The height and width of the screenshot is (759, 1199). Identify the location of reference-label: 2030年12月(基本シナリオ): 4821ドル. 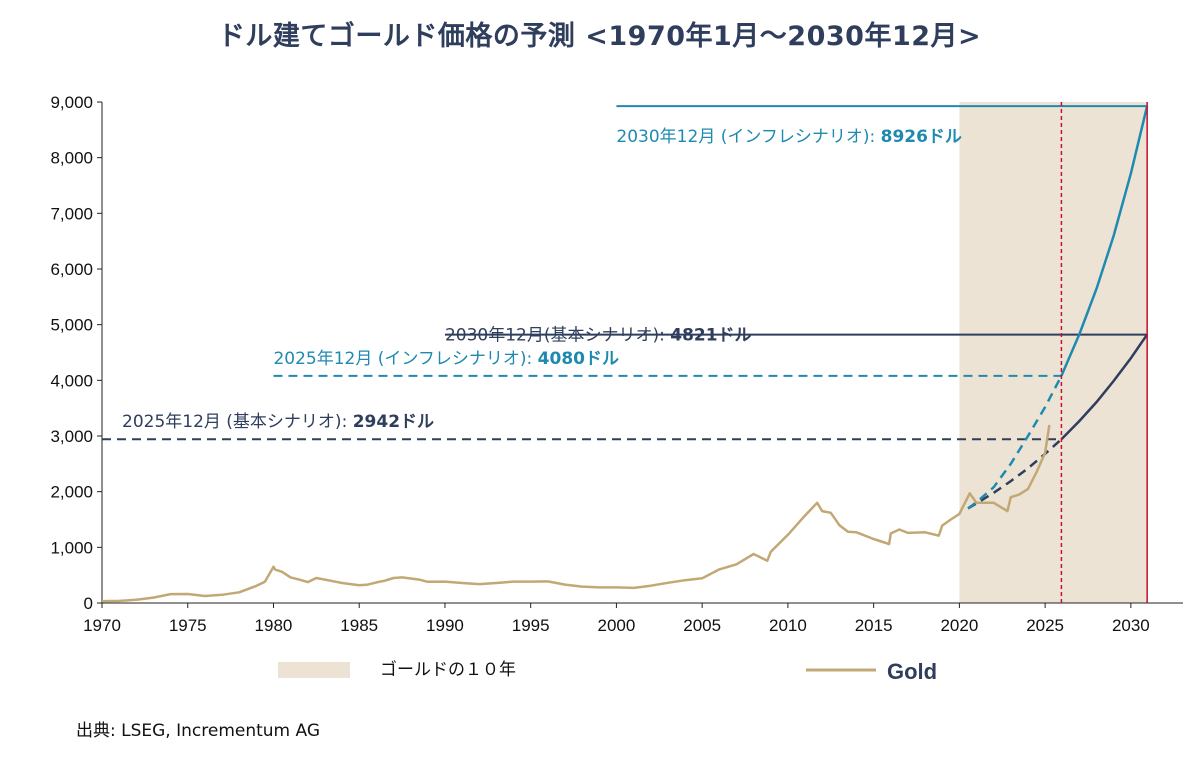
(598, 336).